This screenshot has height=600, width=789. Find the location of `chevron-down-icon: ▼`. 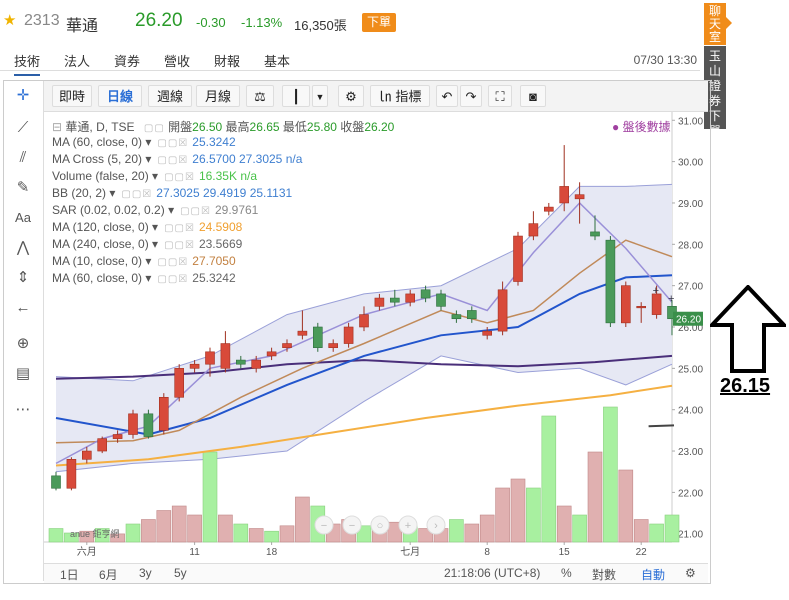

chevron-down-icon: ▼ is located at coordinates (320, 96).